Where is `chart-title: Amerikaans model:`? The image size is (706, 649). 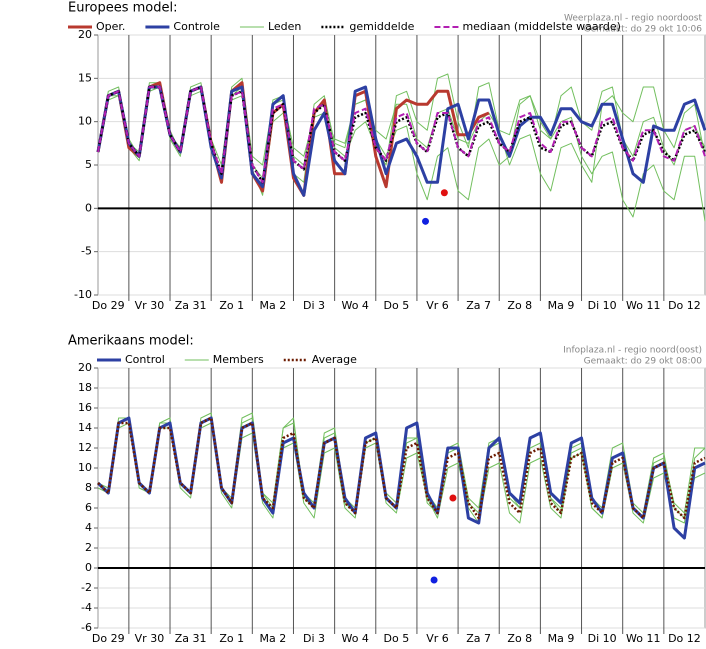
chart-title: Amerikaans model: is located at coordinates (131, 341).